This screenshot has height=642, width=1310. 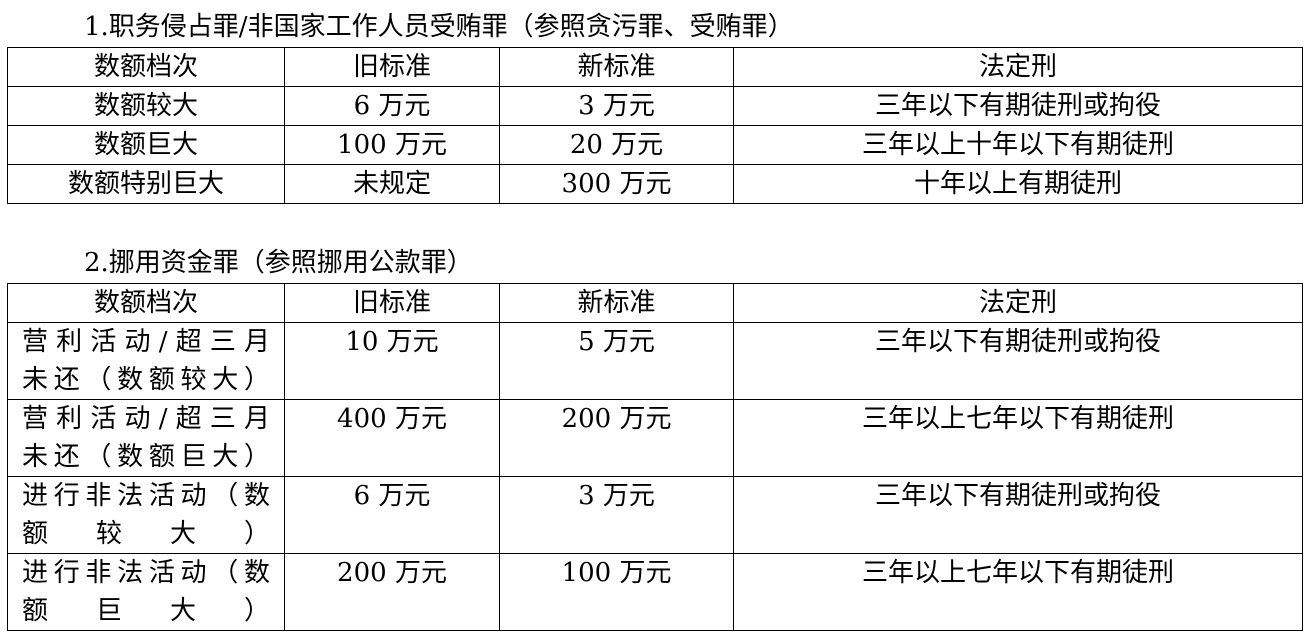 What do you see at coordinates (146, 438) in the screenshot?
I see `cell: 营利活动/超三月 未还（数额巨大）` at bounding box center [146, 438].